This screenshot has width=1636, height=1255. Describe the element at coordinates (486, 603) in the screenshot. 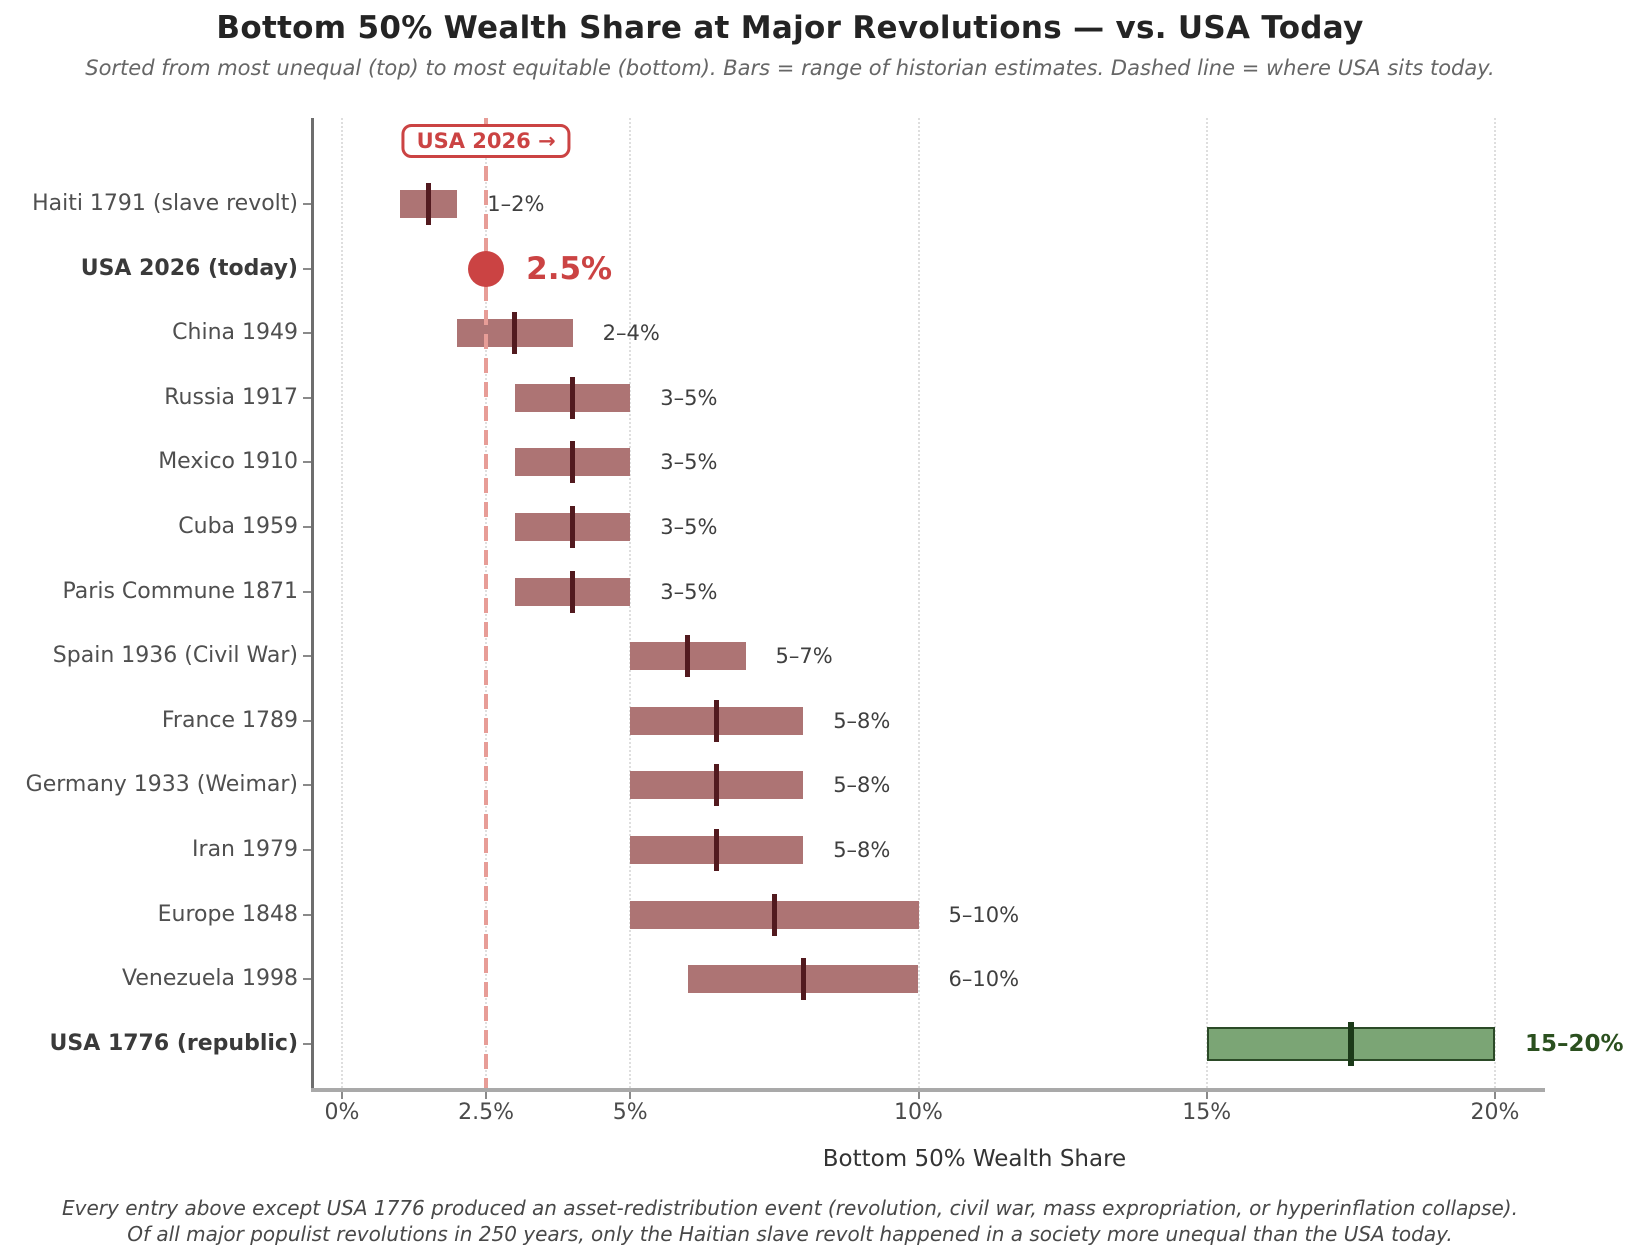

I see `reference-dashed-line` at that location.